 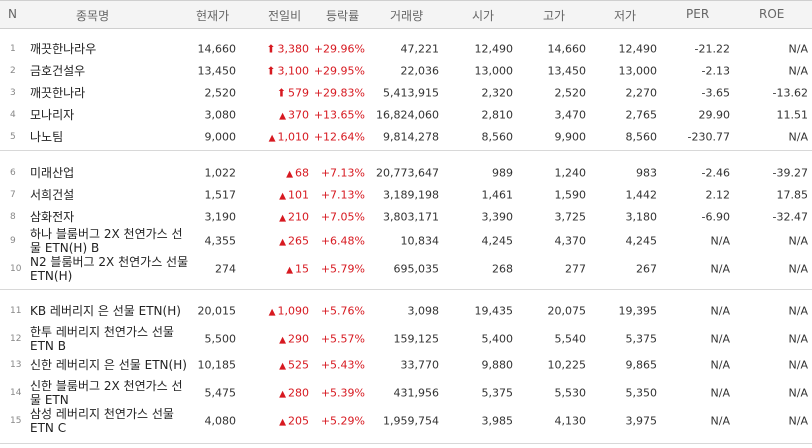 What do you see at coordinates (102, 339) in the screenshot?
I see `stock-name-link: 한투 레버리지 천연가스 선물 ETN B` at bounding box center [102, 339].